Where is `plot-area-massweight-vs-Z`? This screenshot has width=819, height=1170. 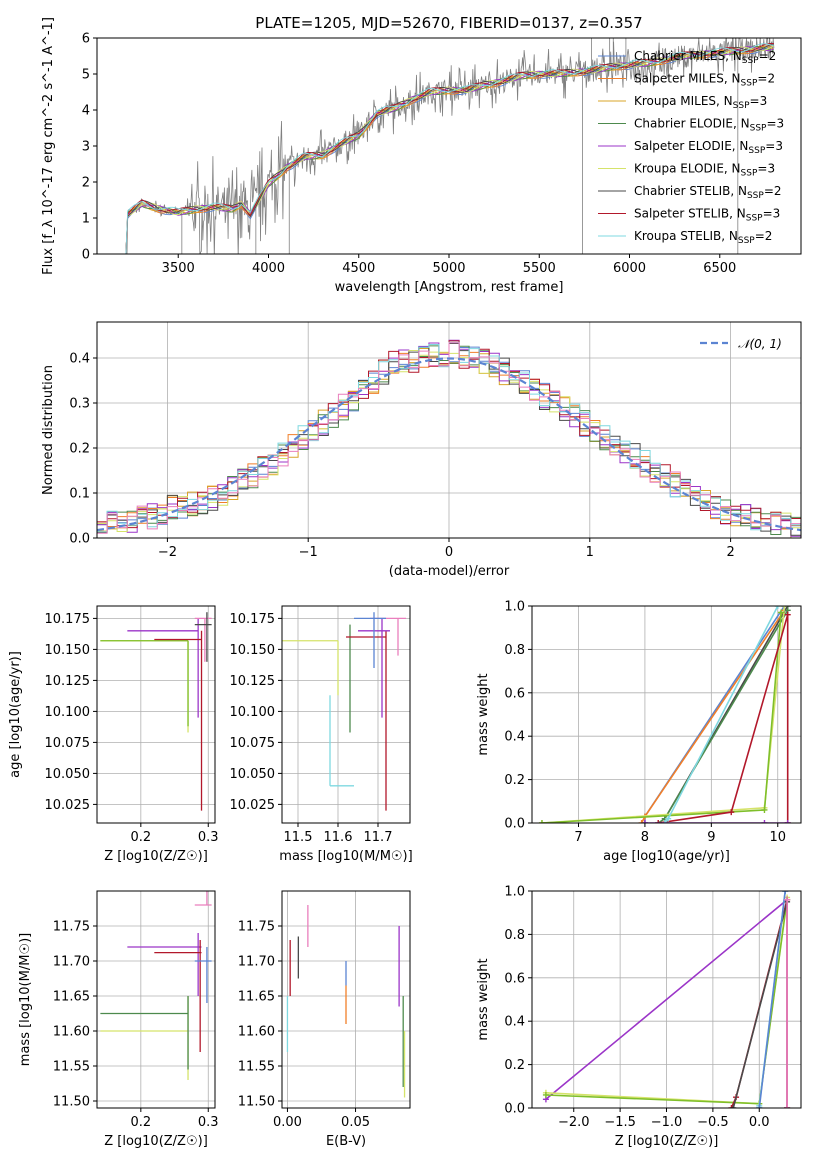
plot-area-massweight-vs-Z is located at coordinates (666, 999).